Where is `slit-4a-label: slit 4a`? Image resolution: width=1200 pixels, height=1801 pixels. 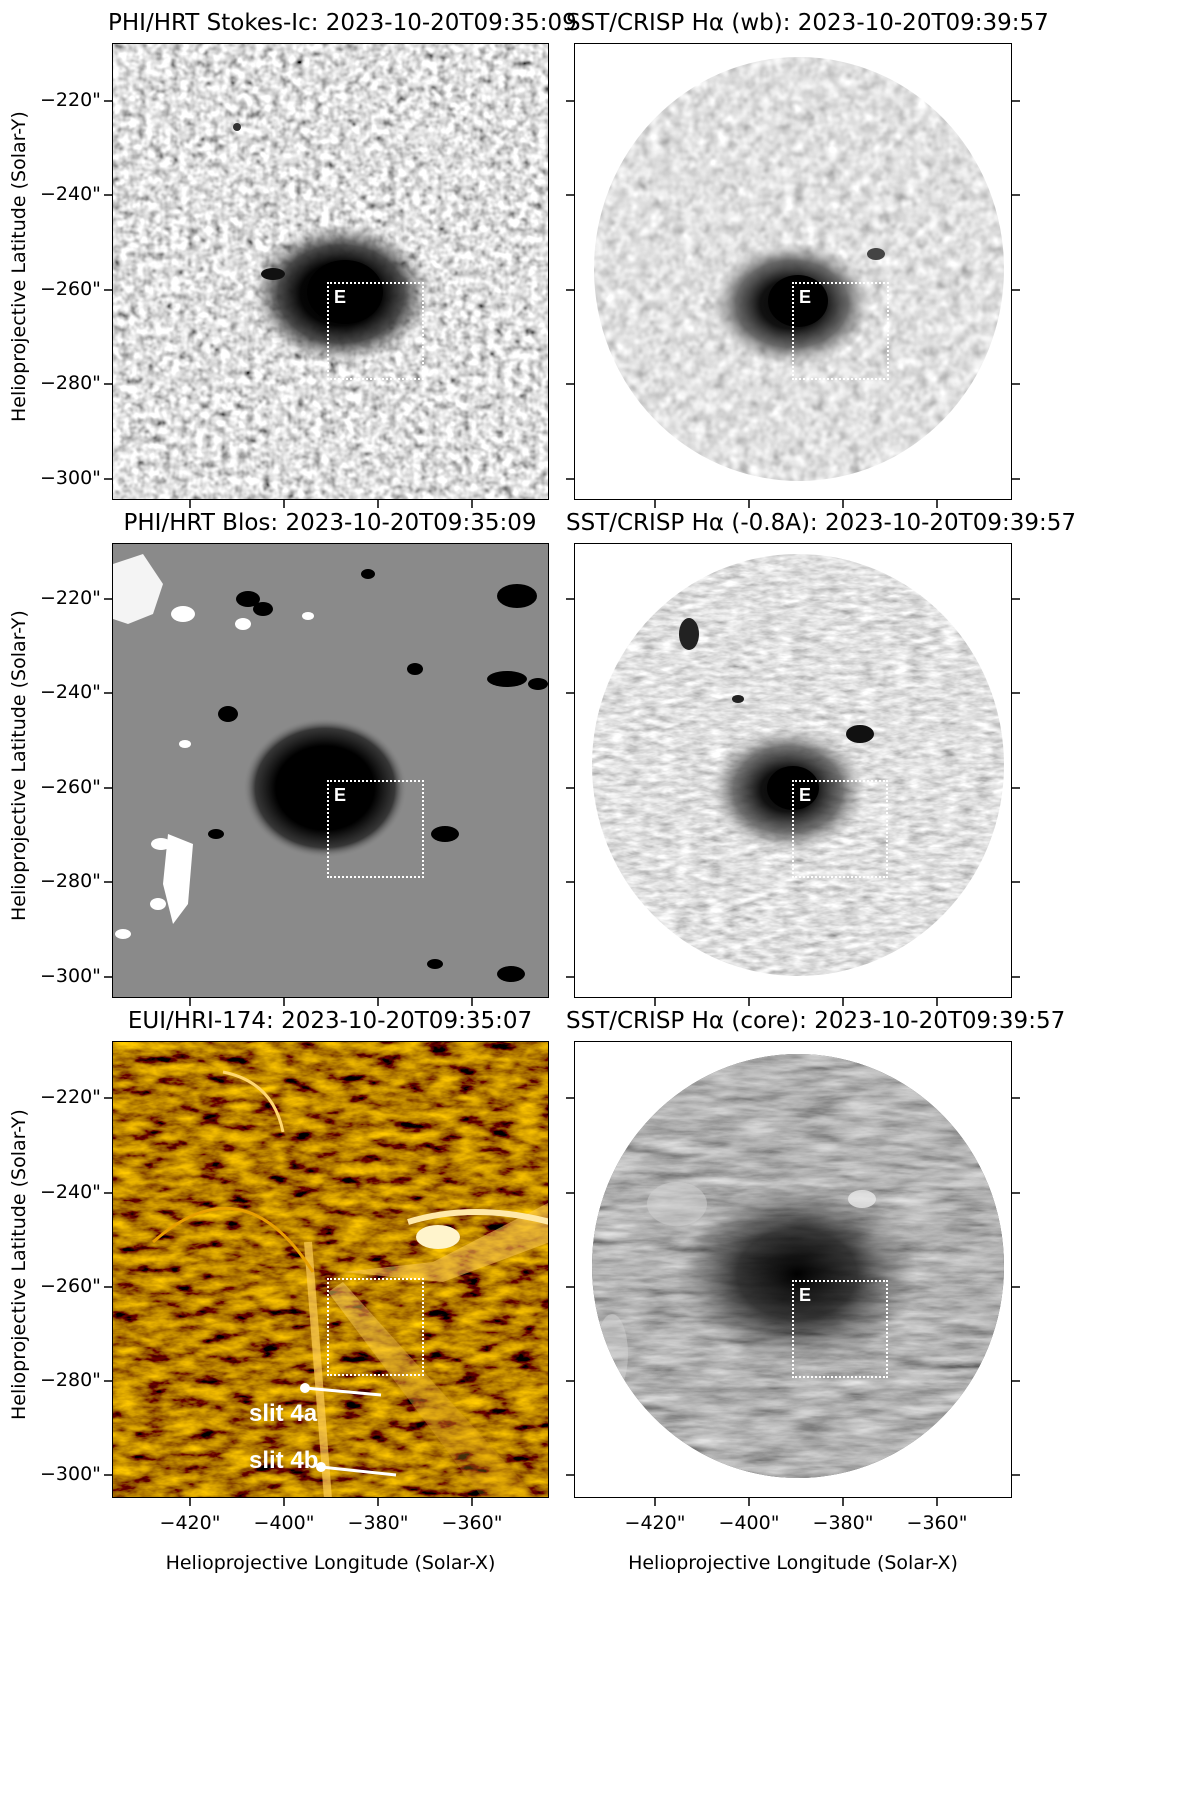 slit-4a-label: slit 4a is located at coordinates (283, 1413).